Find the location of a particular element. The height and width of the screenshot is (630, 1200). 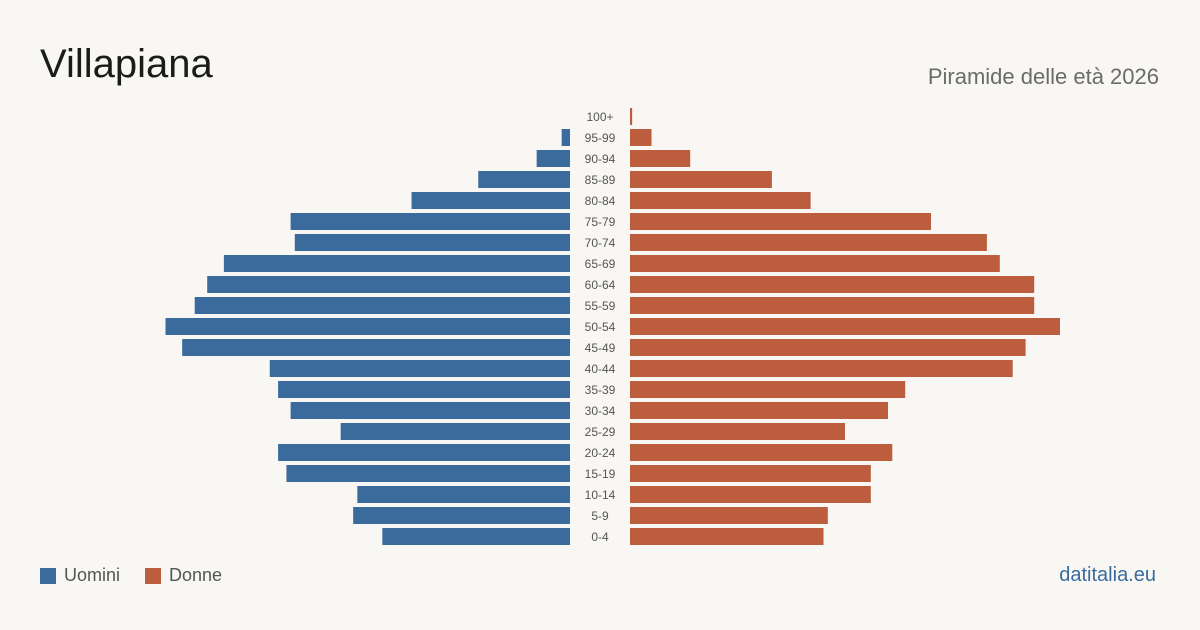

tick-label-70-74: 70-74 is located at coordinates (600, 243).